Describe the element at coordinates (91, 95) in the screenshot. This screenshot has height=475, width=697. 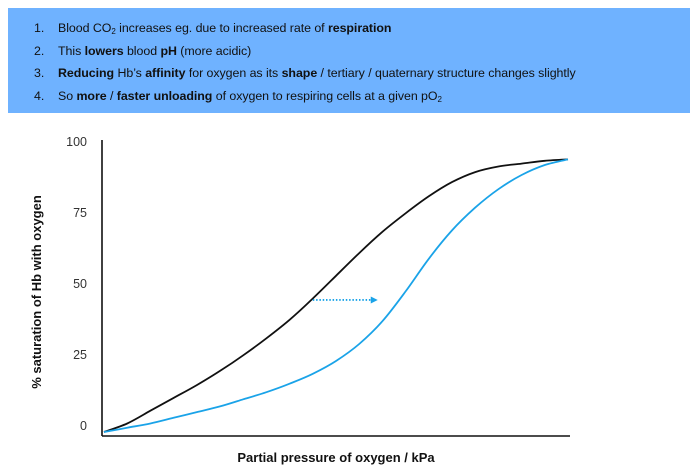
I see `bold-text: more` at that location.